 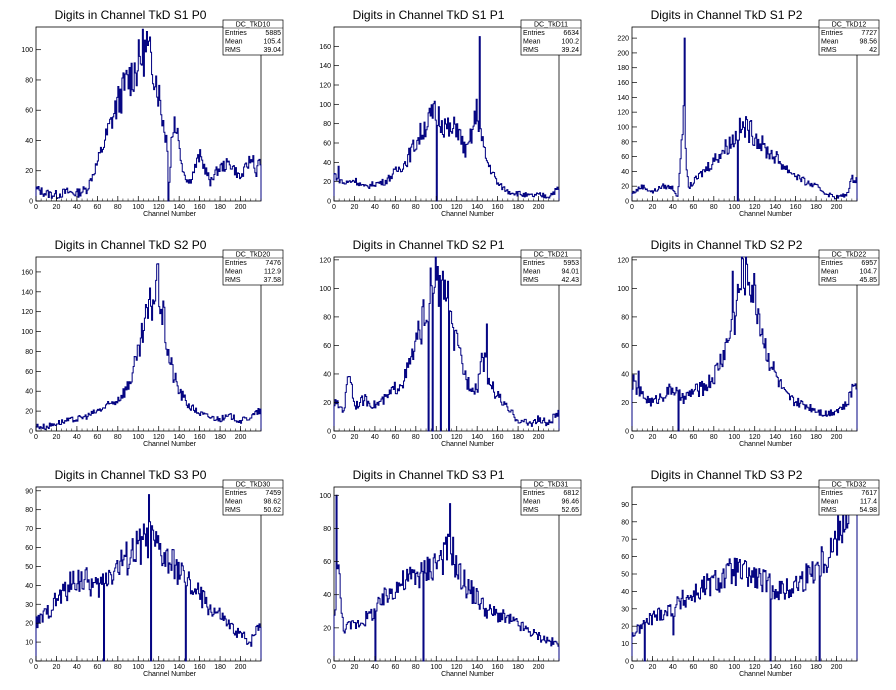 What do you see at coordinates (551, 25) in the screenshot?
I see `stats-name: DC_TkD11` at bounding box center [551, 25].